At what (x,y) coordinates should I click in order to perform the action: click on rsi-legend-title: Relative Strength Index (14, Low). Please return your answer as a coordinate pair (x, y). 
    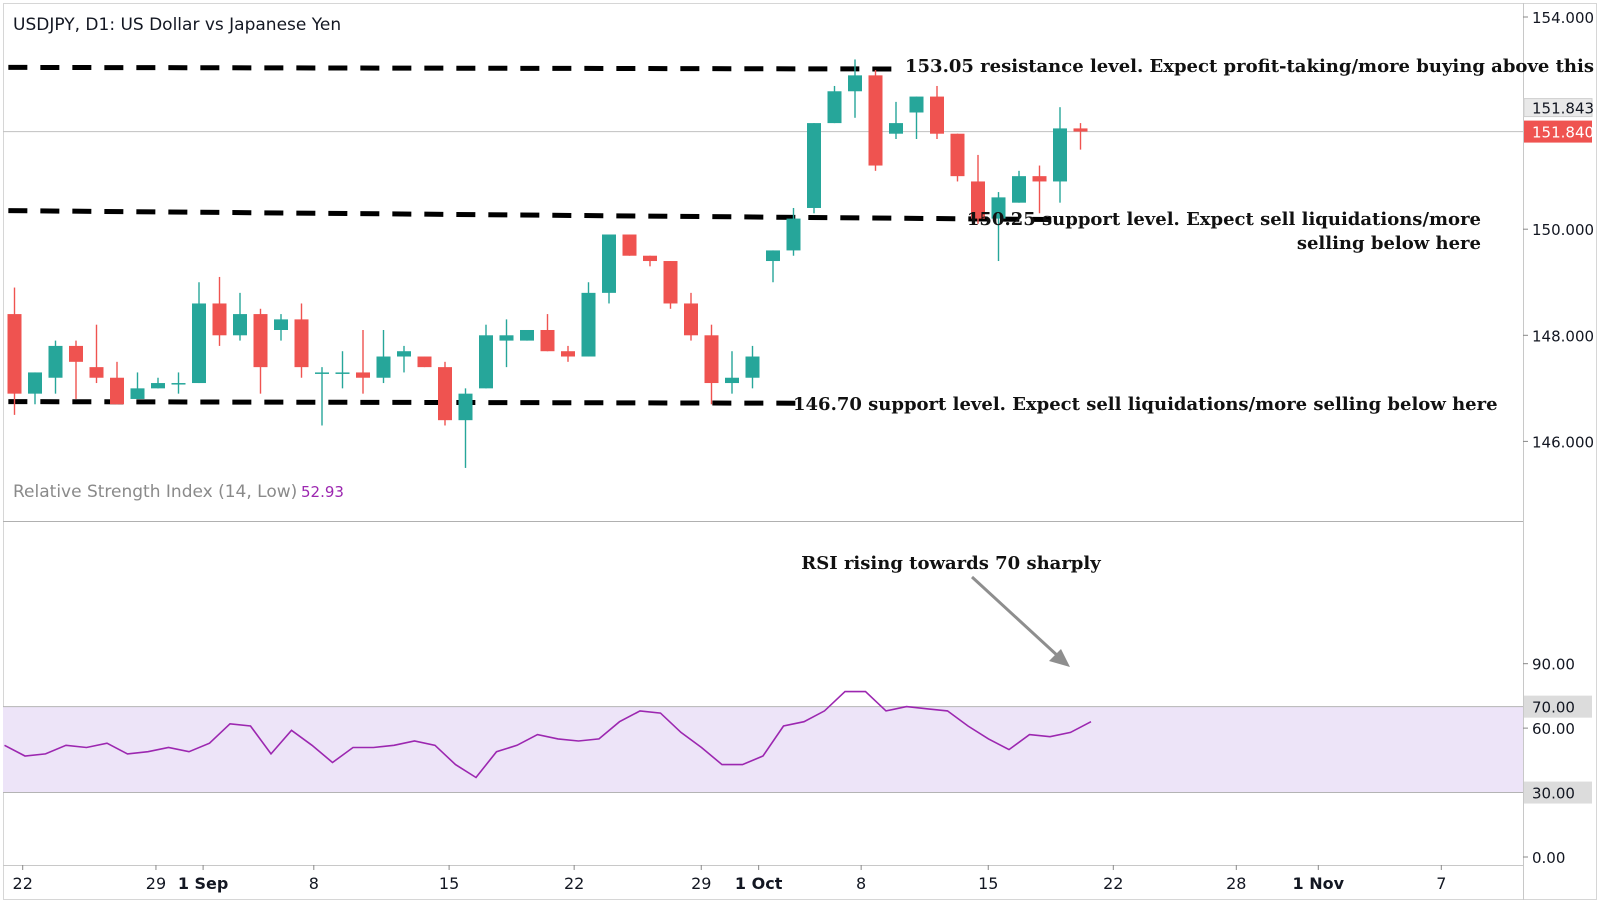
    Looking at the image, I should click on (155, 492).